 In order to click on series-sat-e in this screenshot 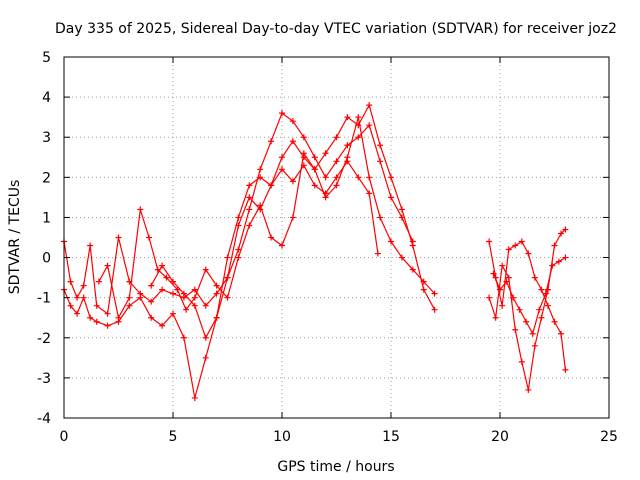, I will do `click(527, 305)`.